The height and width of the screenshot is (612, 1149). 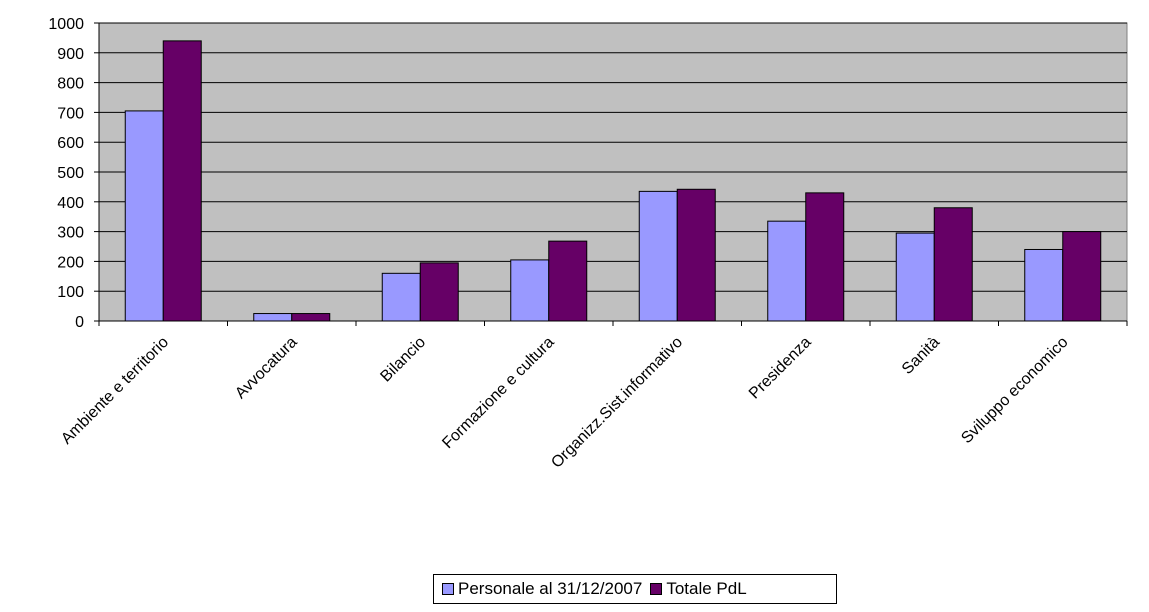 I want to click on legend: Personale al 31/12/2007 Totale PdL, so click(x=635, y=589).